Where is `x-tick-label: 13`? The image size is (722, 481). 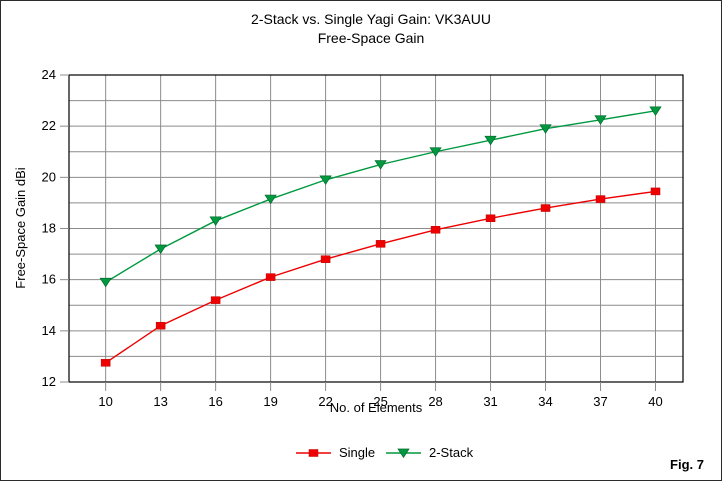 x-tick-label: 13 is located at coordinates (160, 401).